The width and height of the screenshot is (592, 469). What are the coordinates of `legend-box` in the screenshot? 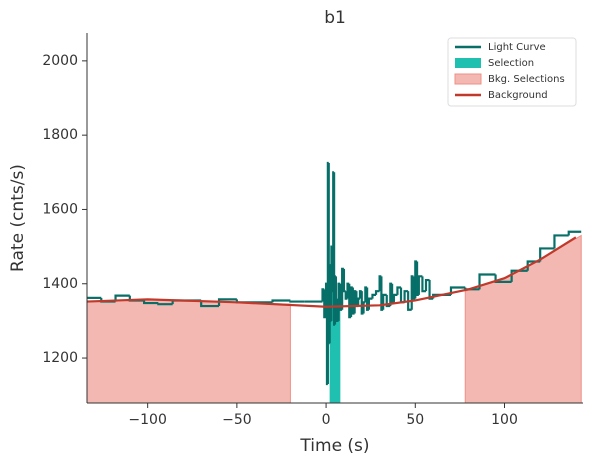 It's located at (512, 72).